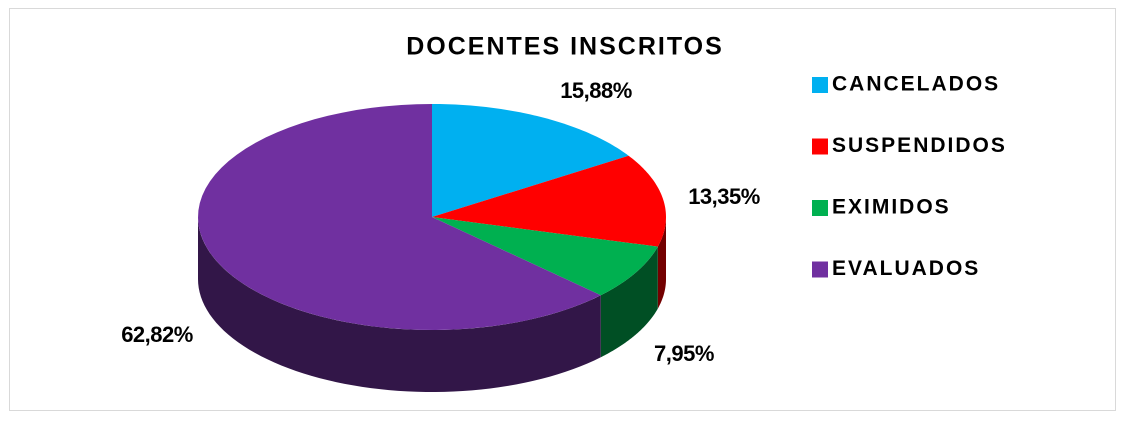  What do you see at coordinates (157, 334) in the screenshot?
I see `data-label: 62,82%` at bounding box center [157, 334].